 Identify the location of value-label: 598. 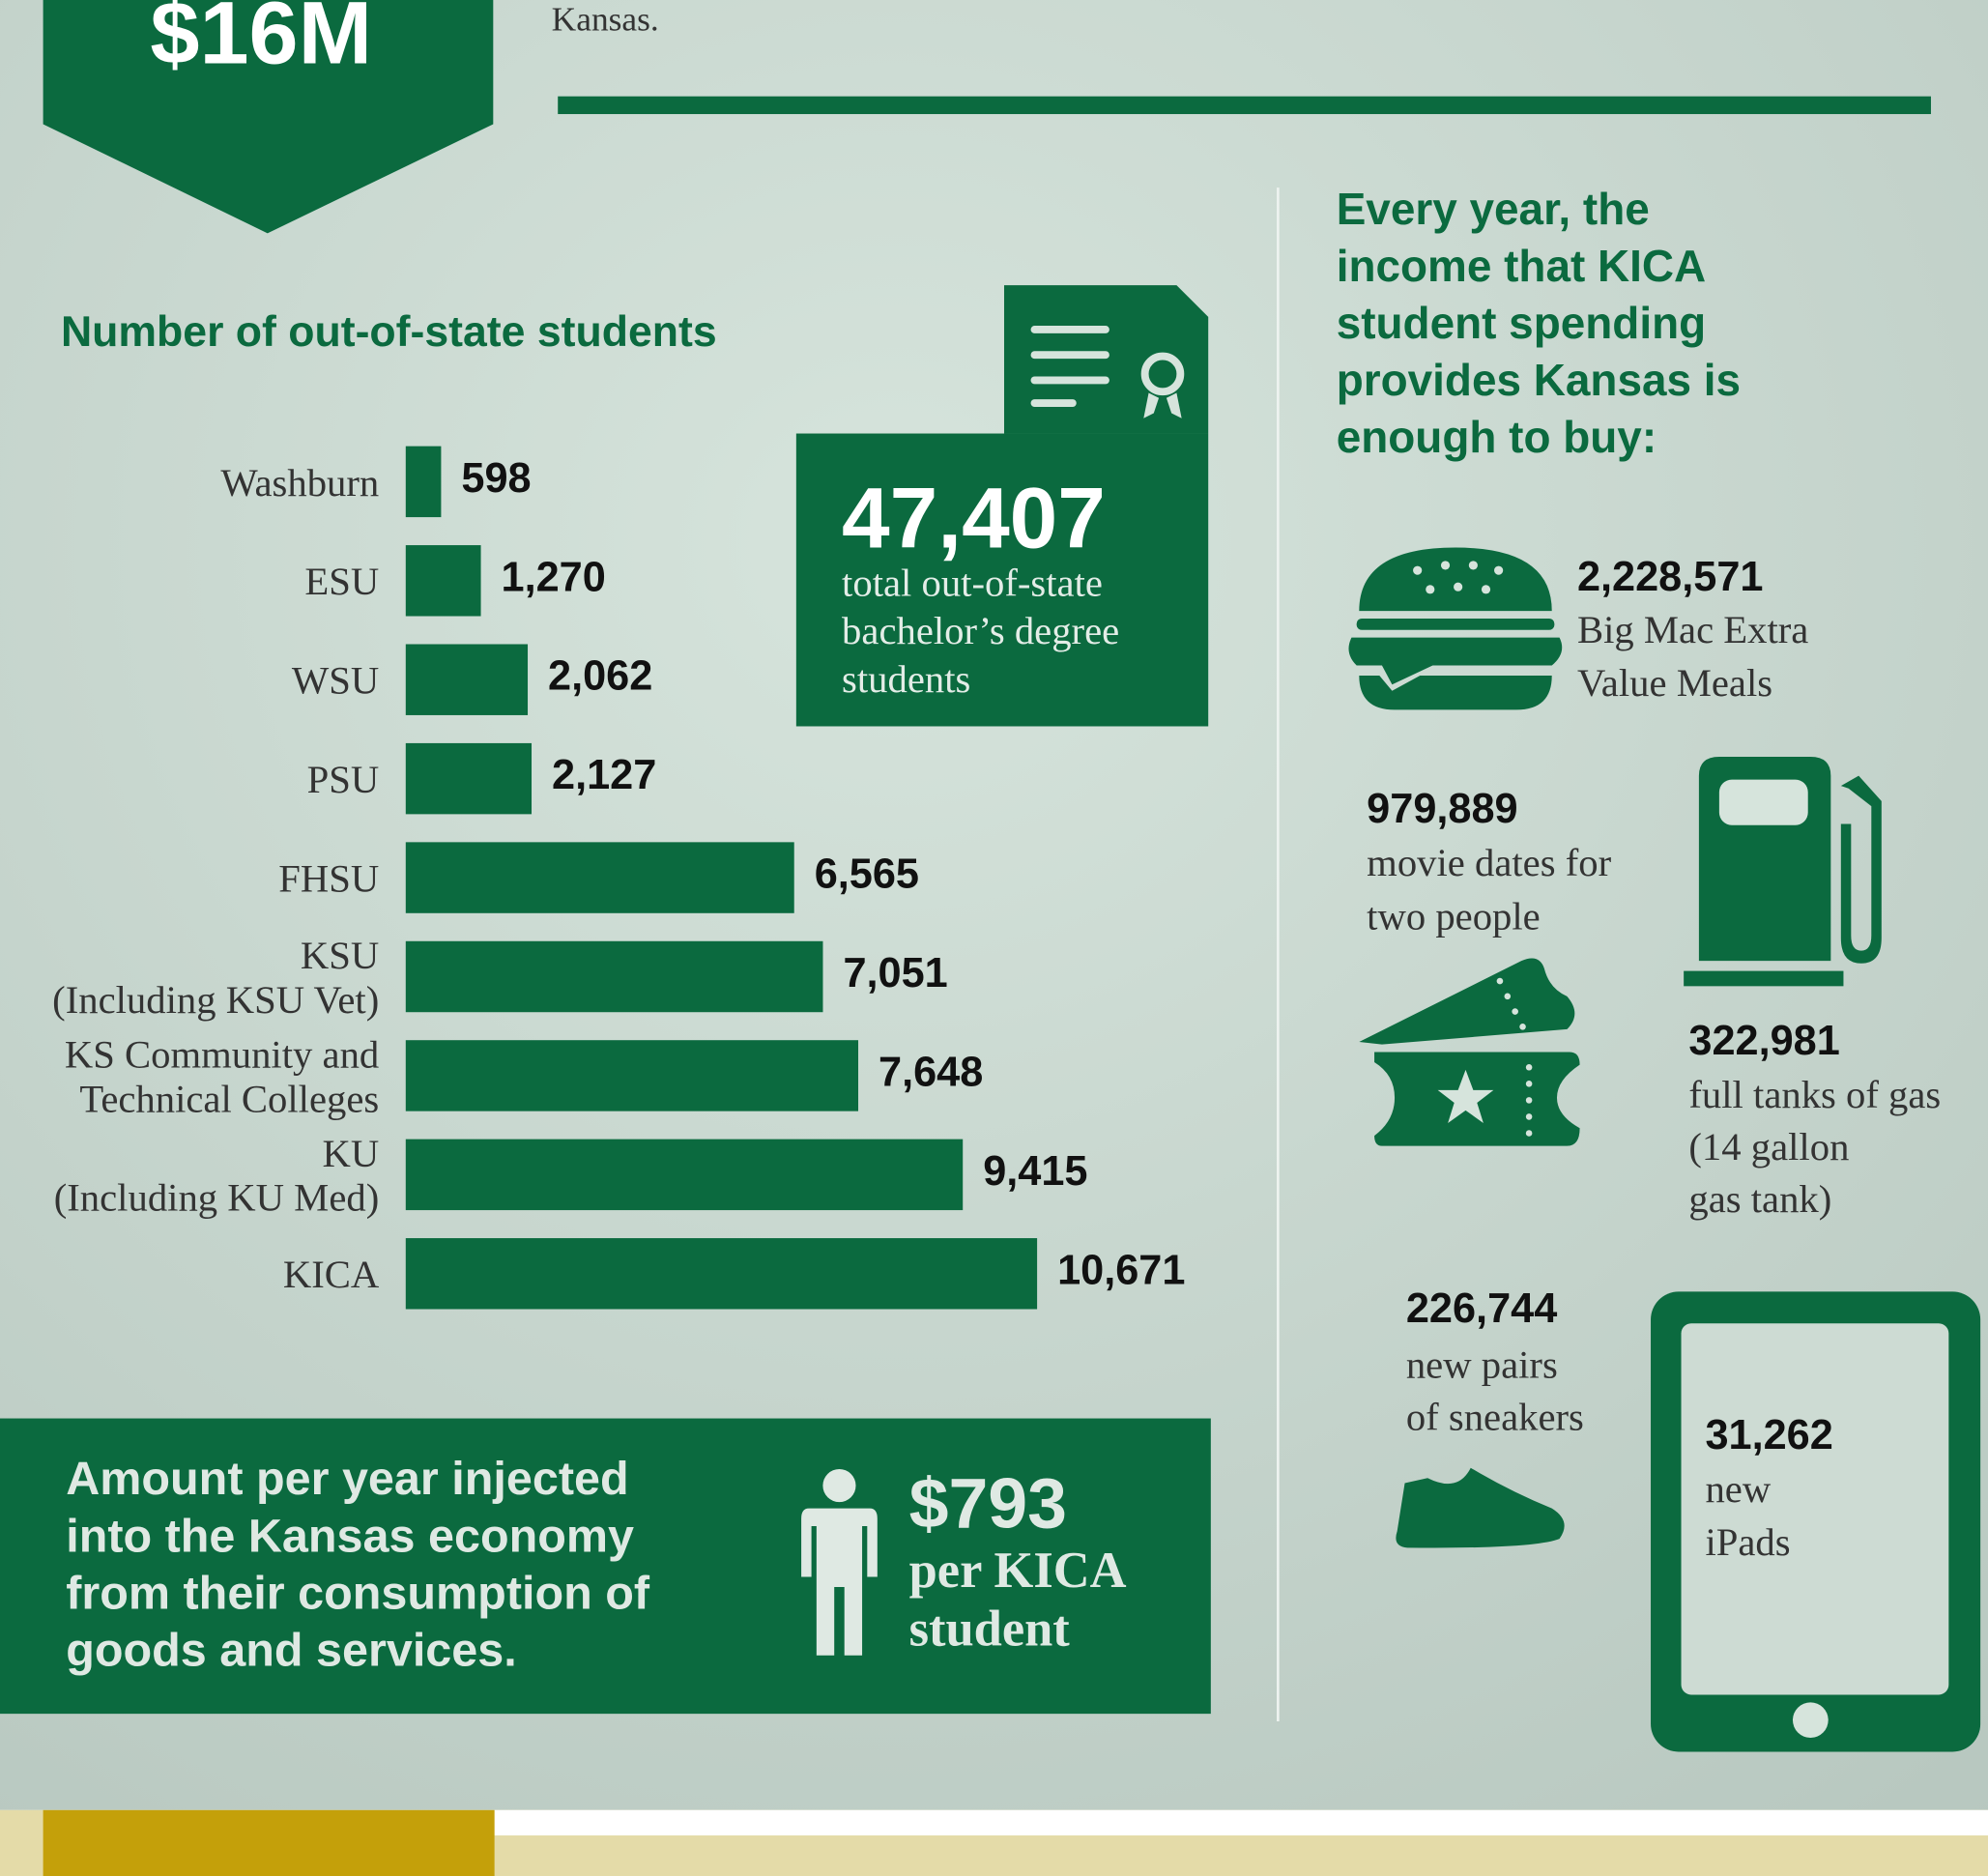
(496, 479).